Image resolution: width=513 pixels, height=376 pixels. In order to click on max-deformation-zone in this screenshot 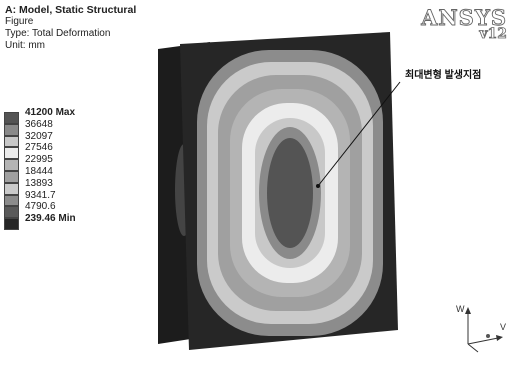, I will do `click(290, 193)`.